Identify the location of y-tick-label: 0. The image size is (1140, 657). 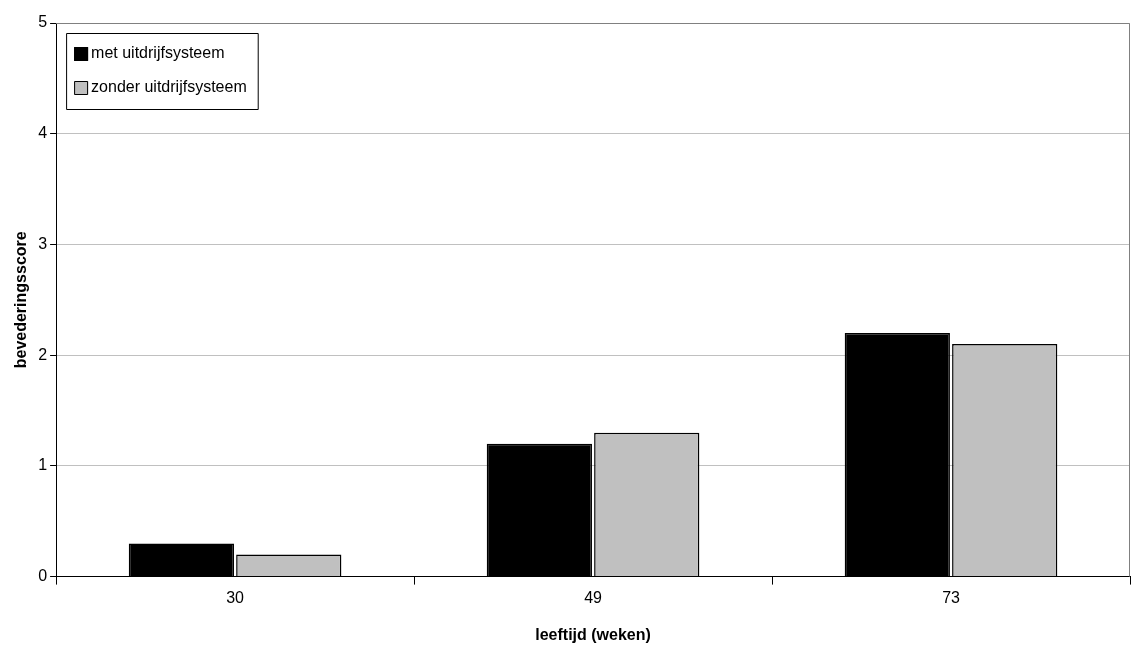
(43, 576).